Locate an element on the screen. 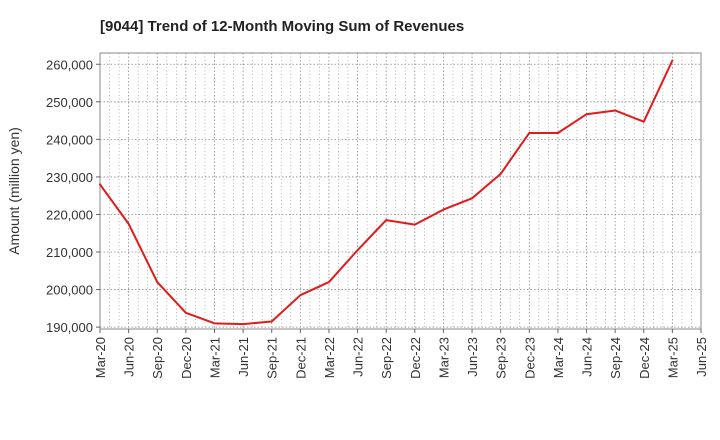 This screenshot has height=440, width=720. x-tick-label: Mar-23 is located at coordinates (443, 357).